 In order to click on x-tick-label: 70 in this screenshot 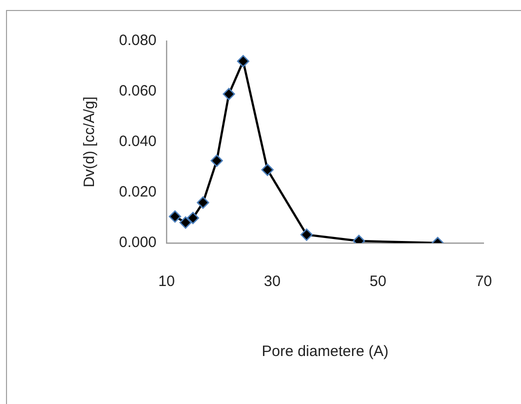, I will do `click(483, 281)`.